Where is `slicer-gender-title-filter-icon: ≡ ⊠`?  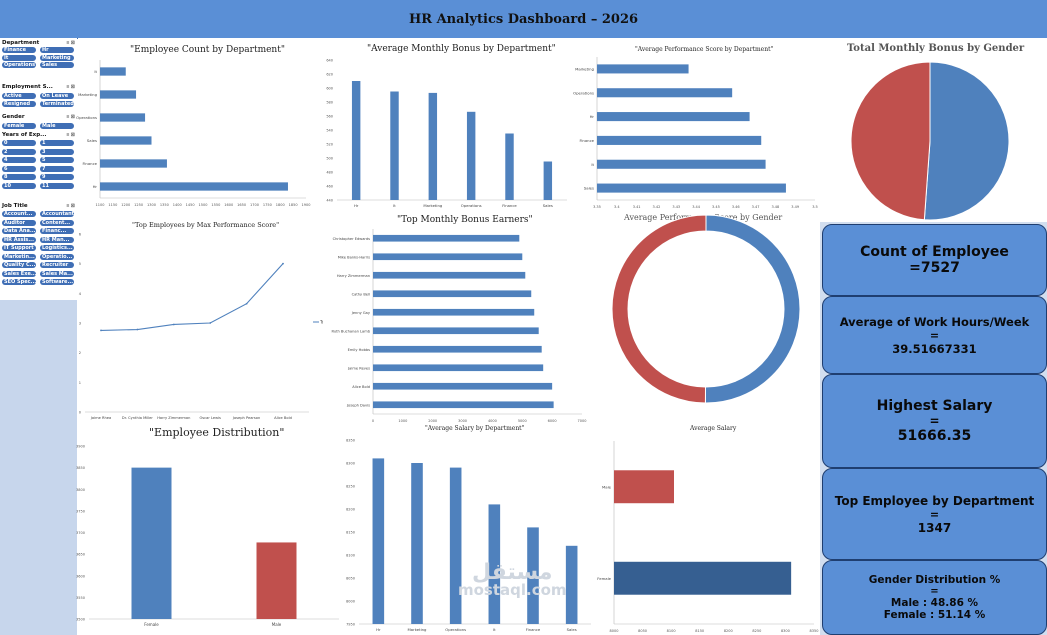
slicer-gender-title-filter-icon: ≡ ⊠ is located at coordinates (71, 117).